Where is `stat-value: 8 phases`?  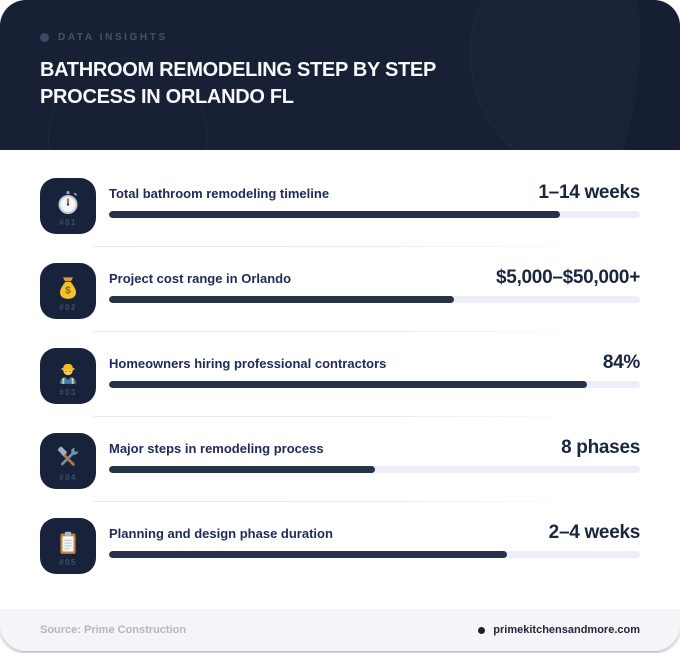
stat-value: 8 phases is located at coordinates (600, 447).